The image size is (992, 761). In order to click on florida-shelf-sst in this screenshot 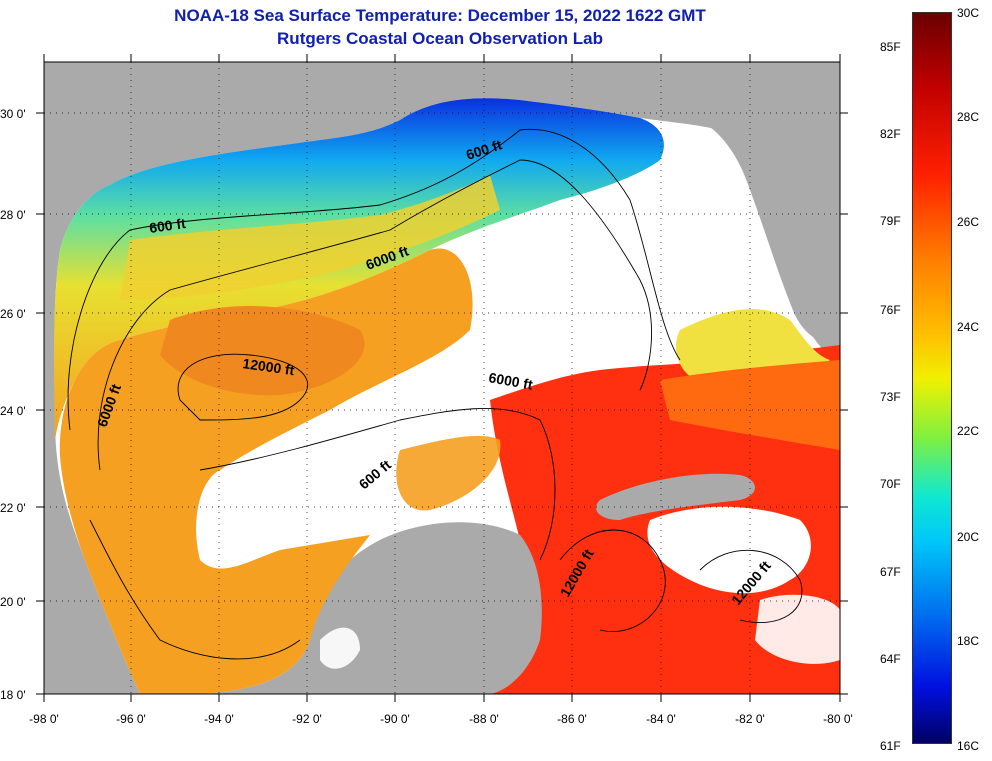, I will do `click(753, 345)`.